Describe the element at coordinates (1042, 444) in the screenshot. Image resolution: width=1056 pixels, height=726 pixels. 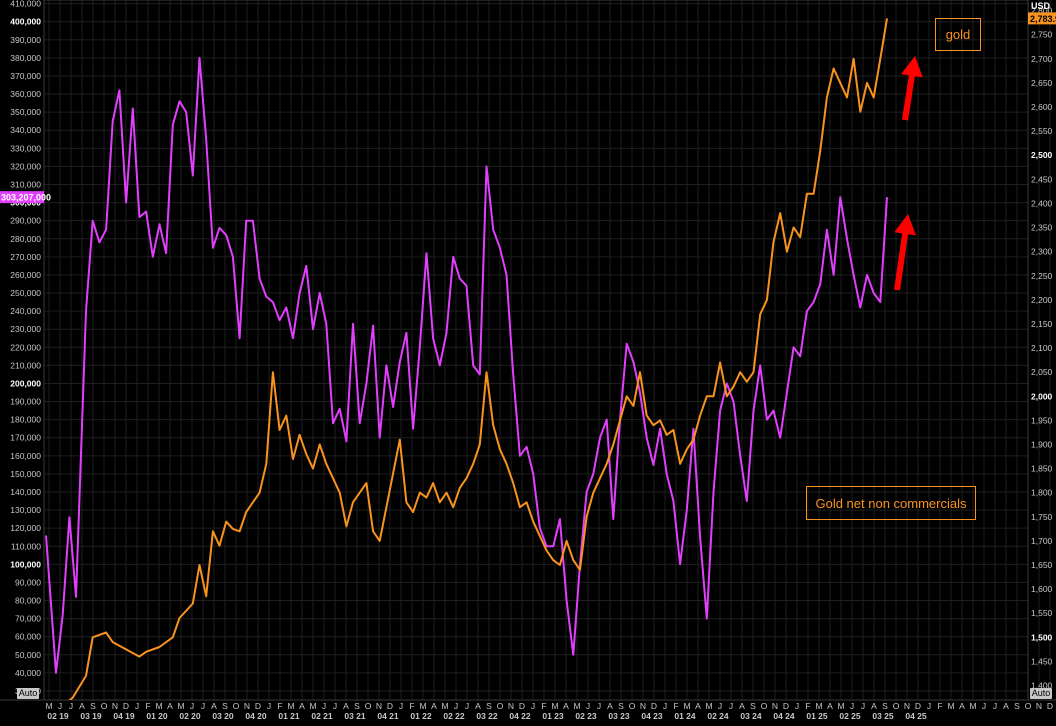
I see `right-tick-label: 1,900` at that location.